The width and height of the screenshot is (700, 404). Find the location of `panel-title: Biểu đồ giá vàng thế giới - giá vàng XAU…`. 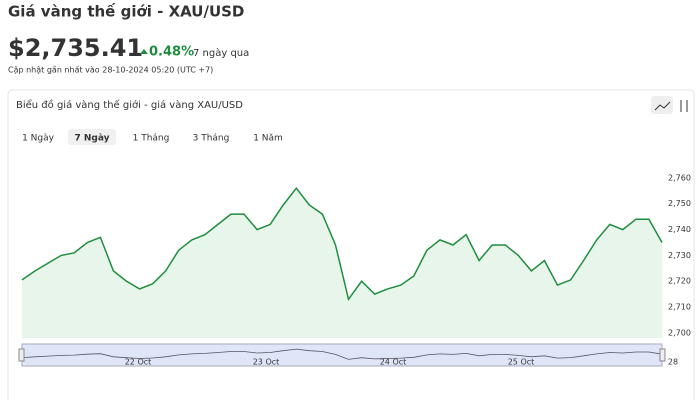

panel-title: Biểu đồ giá vàng thế giới - giá vàng XAU… is located at coordinates (129, 104).